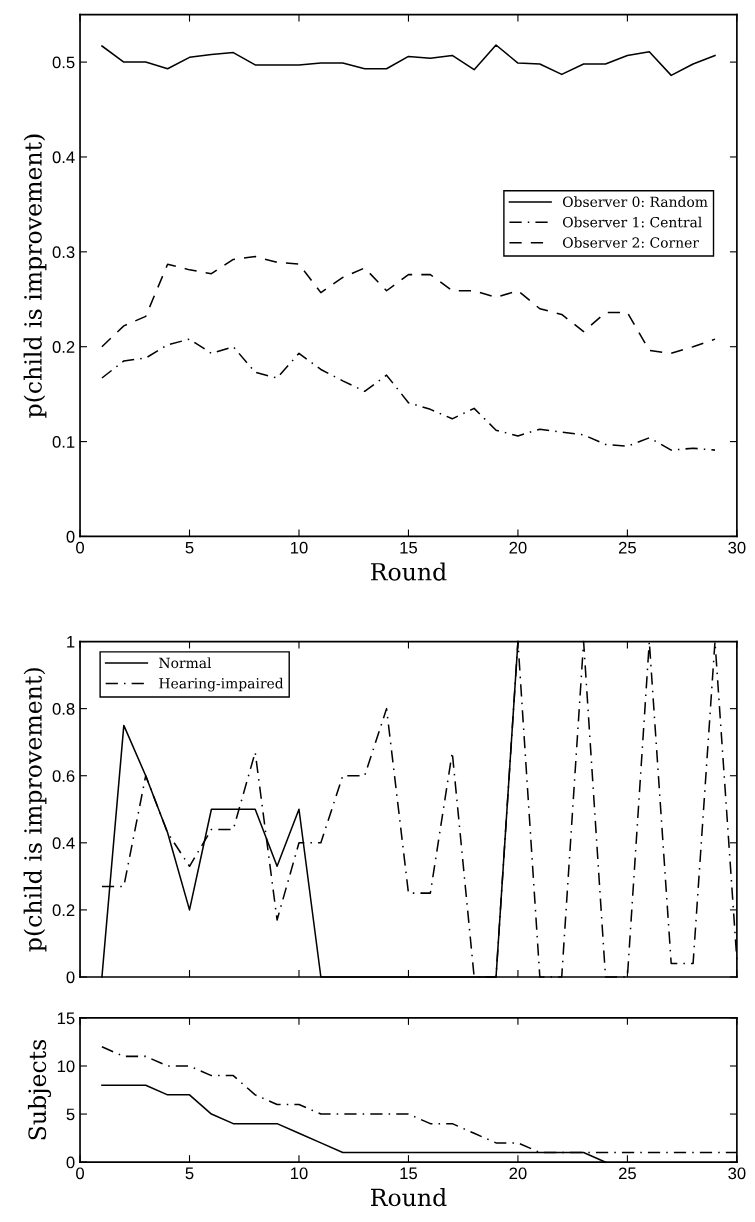 This screenshot has height=1222, width=755. What do you see at coordinates (63, 441) in the screenshot?
I see `y-tick-label: 0.1` at bounding box center [63, 441].